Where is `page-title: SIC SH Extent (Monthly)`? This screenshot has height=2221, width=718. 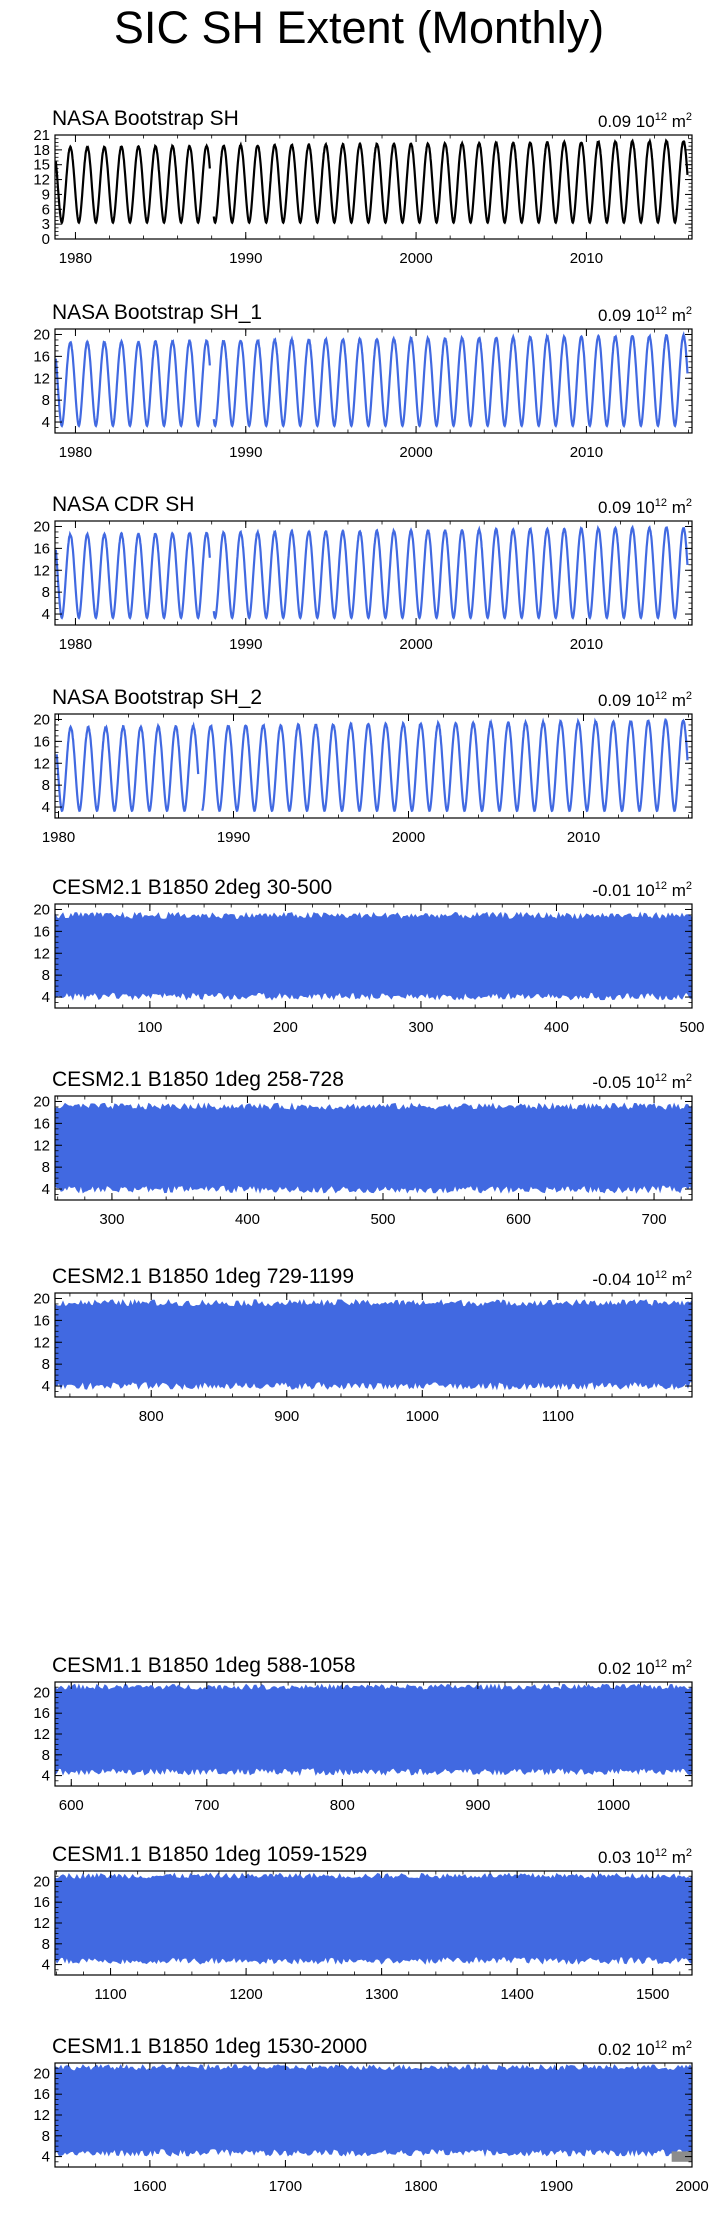
page-title: SIC SH Extent (Monthly) is located at coordinates (359, 27).